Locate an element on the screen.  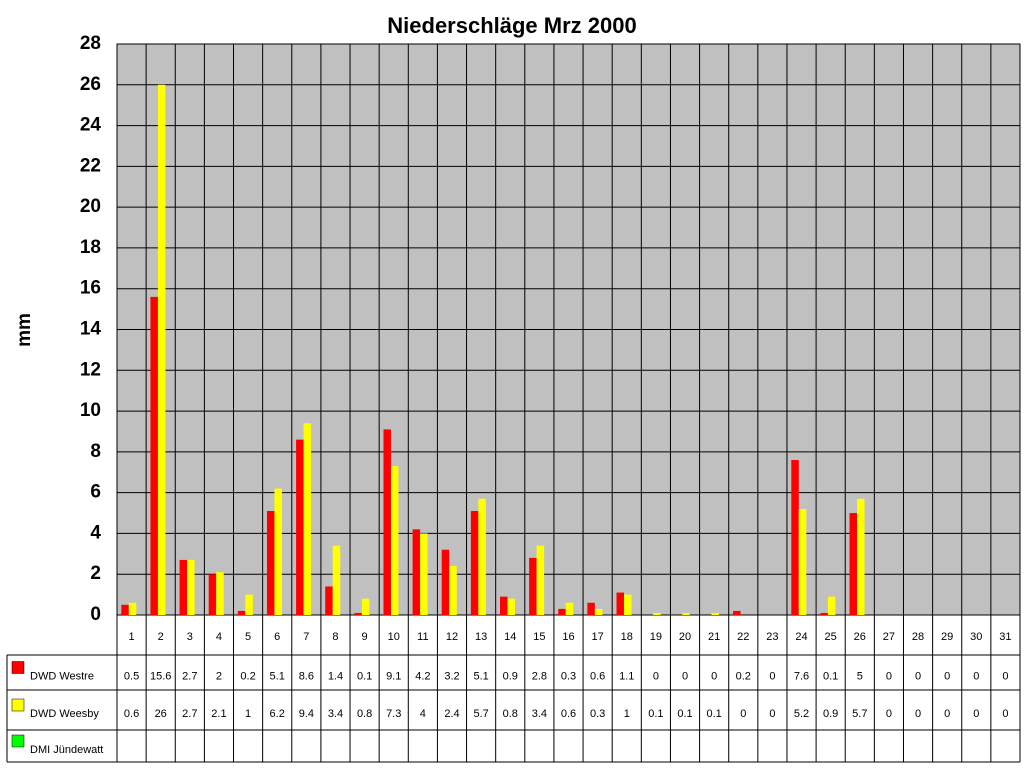
table-cell: 5.7 is located at coordinates (480, 714).